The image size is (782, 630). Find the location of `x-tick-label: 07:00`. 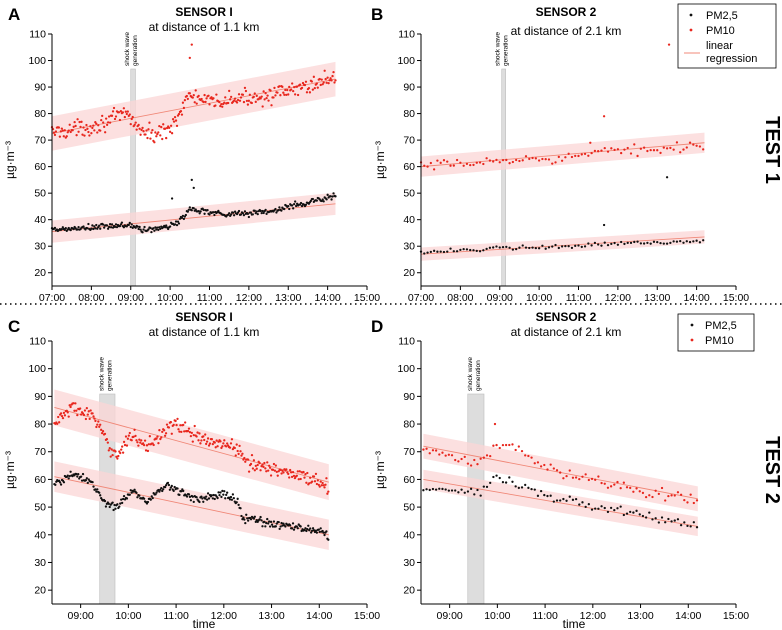

x-tick-label: 07:00 is located at coordinates (52, 298).